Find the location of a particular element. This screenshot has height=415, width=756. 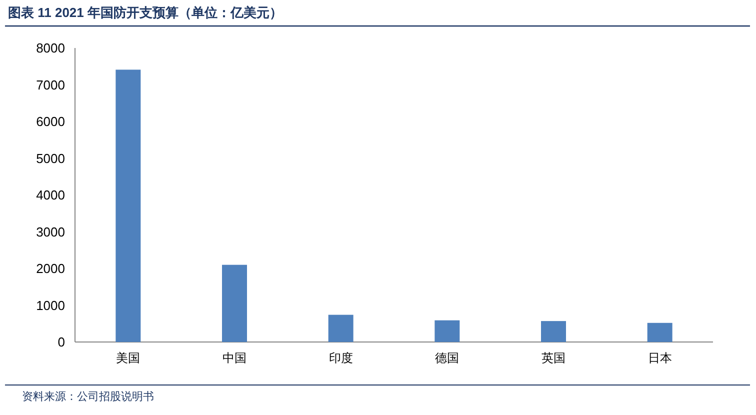

x-tick-label: 中国 is located at coordinates (234, 358).